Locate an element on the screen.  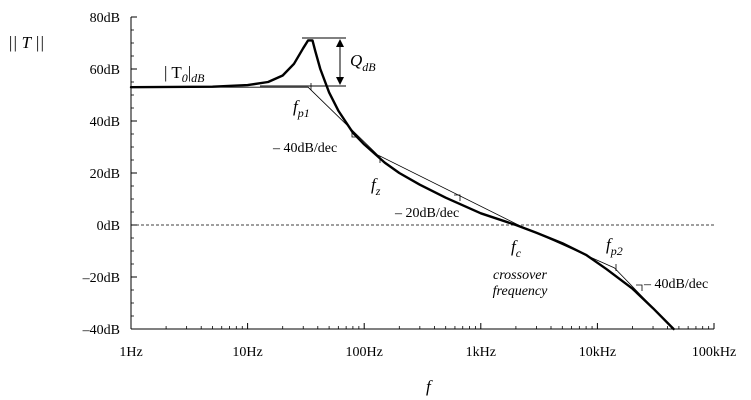
fz-main: f is located at coordinates (374, 184).